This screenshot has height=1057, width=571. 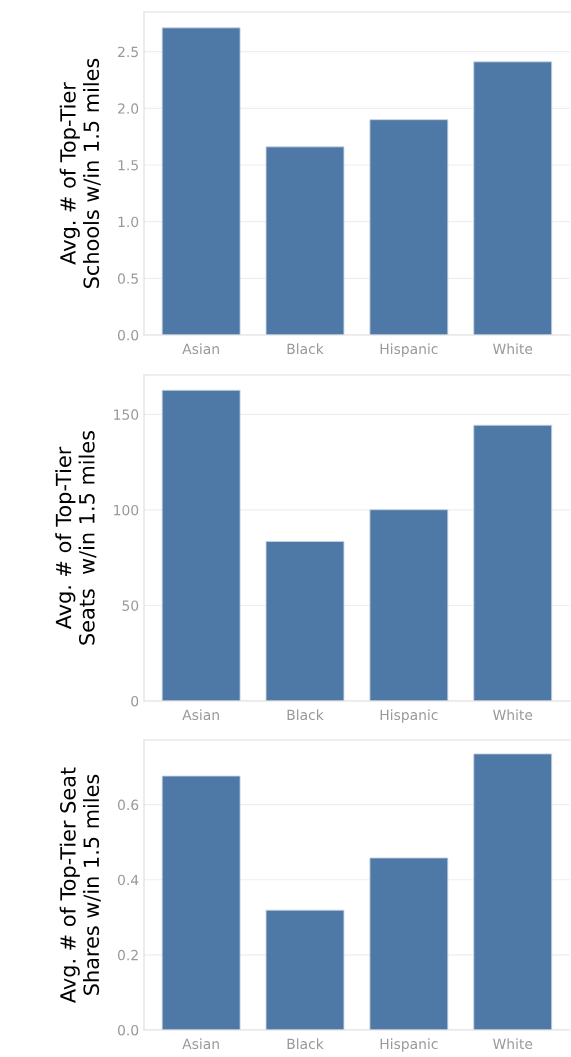 I want to click on y-tick-label: 2.5, so click(x=128, y=52).